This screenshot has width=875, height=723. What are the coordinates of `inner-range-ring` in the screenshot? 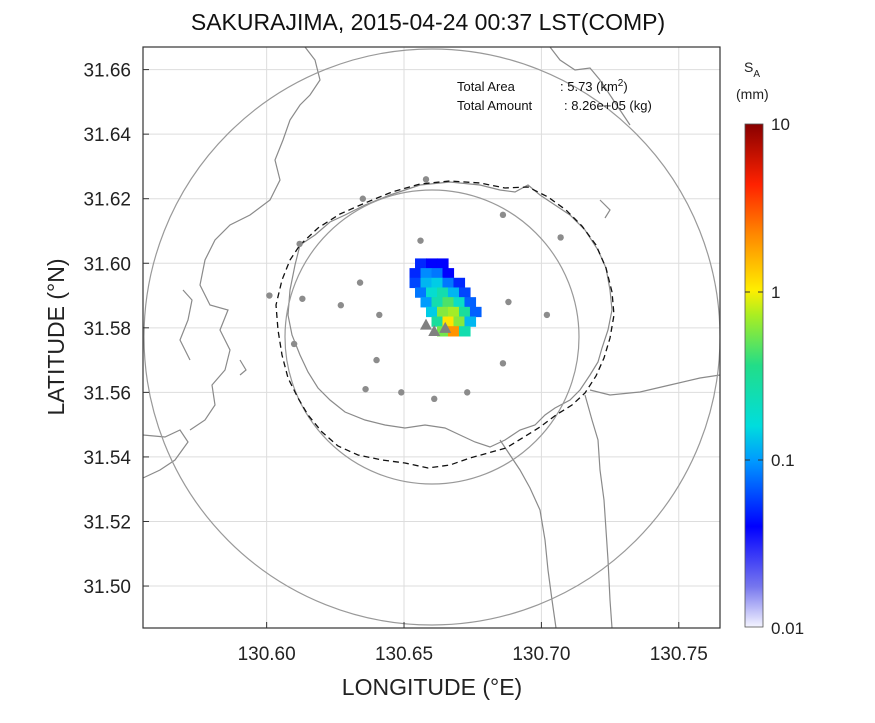 It's located at (432, 337).